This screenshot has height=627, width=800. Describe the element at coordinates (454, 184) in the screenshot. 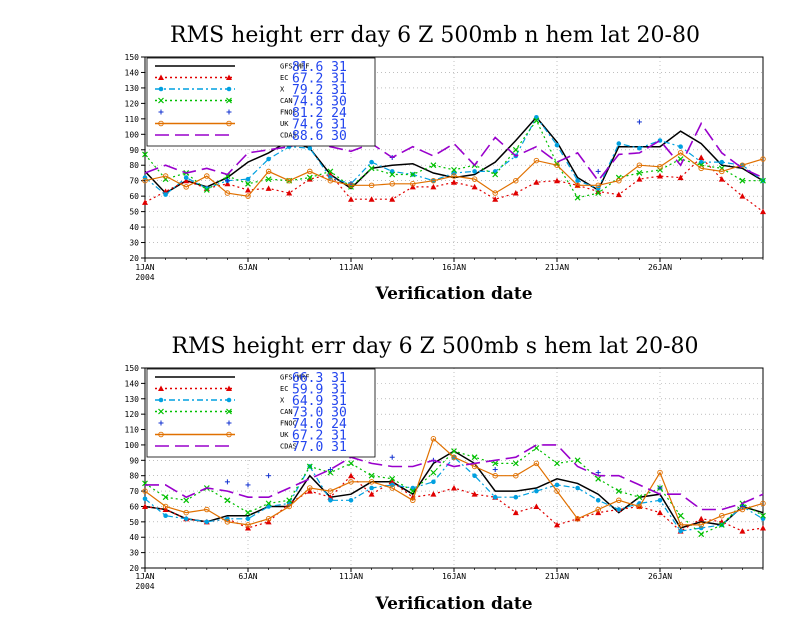

I see `series-ec` at that location.